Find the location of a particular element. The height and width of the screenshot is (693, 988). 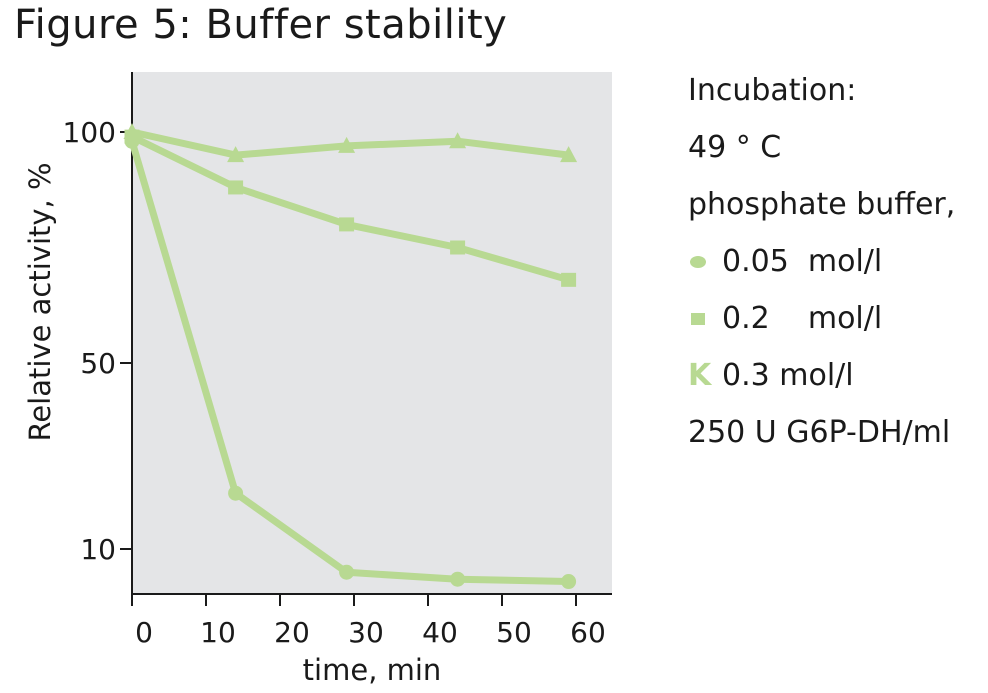

y-axis-label: Relative activity, % is located at coordinates (40, 301).